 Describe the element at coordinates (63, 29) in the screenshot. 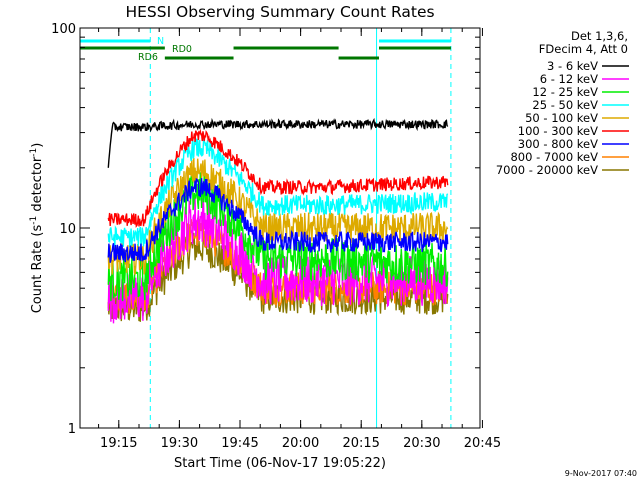

I see `y-tick-label-2: 100` at that location.